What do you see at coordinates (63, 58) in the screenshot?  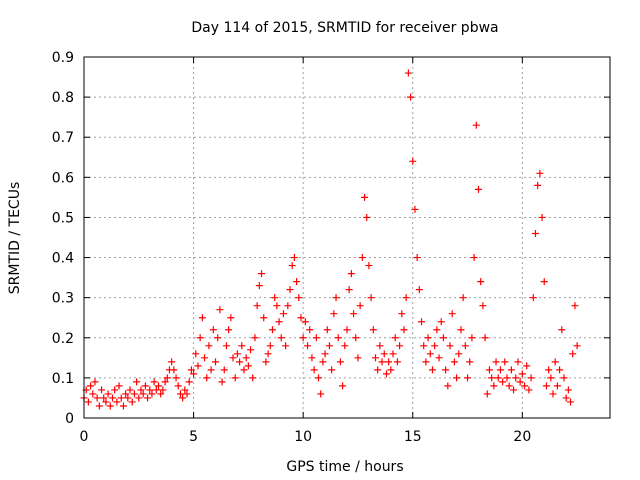 I see `y-tick-label: 0.9` at bounding box center [63, 58].